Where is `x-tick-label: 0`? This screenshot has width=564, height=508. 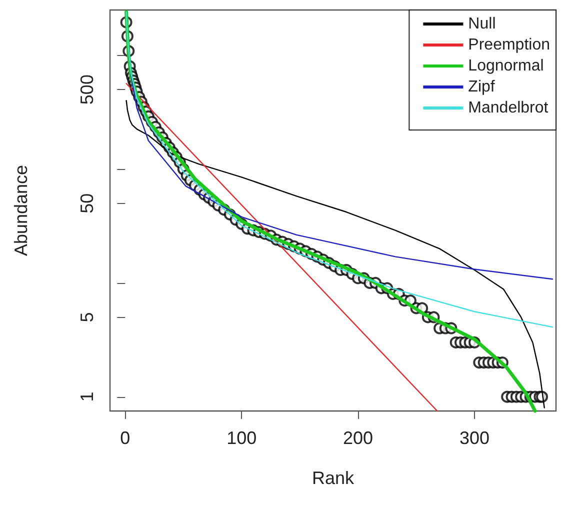
x-tick-label: 0 is located at coordinates (125, 438).